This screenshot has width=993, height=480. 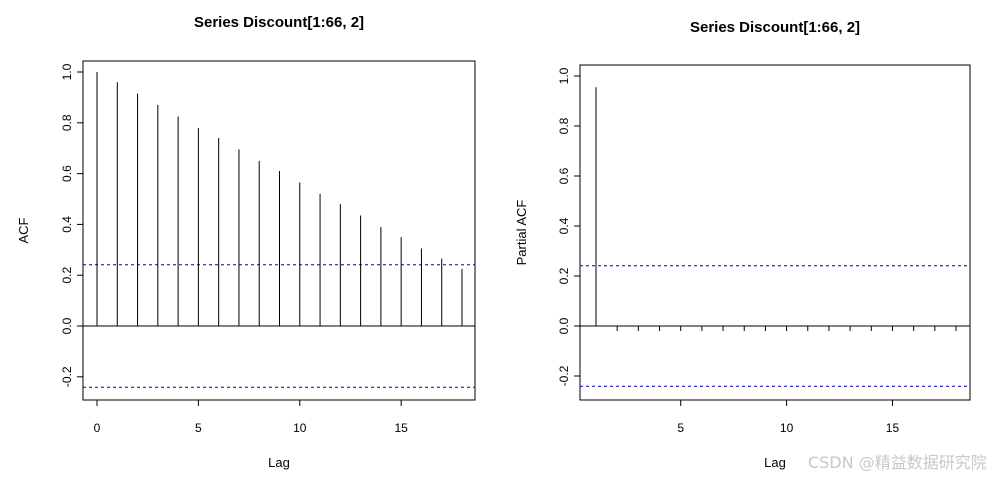 I want to click on y-axis-label: ACF, so click(x=23, y=230).